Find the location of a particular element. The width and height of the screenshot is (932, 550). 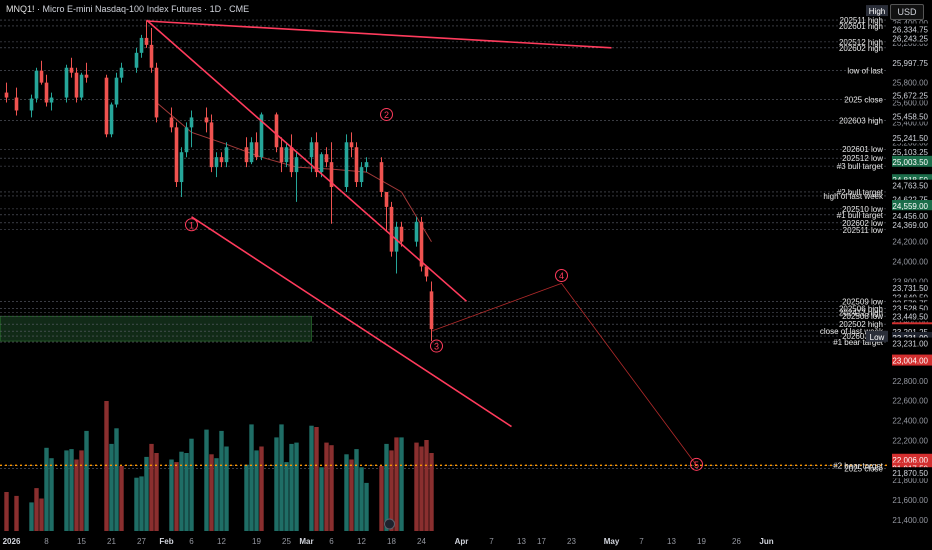

price-tag: 25,672.25 is located at coordinates (912, 95).